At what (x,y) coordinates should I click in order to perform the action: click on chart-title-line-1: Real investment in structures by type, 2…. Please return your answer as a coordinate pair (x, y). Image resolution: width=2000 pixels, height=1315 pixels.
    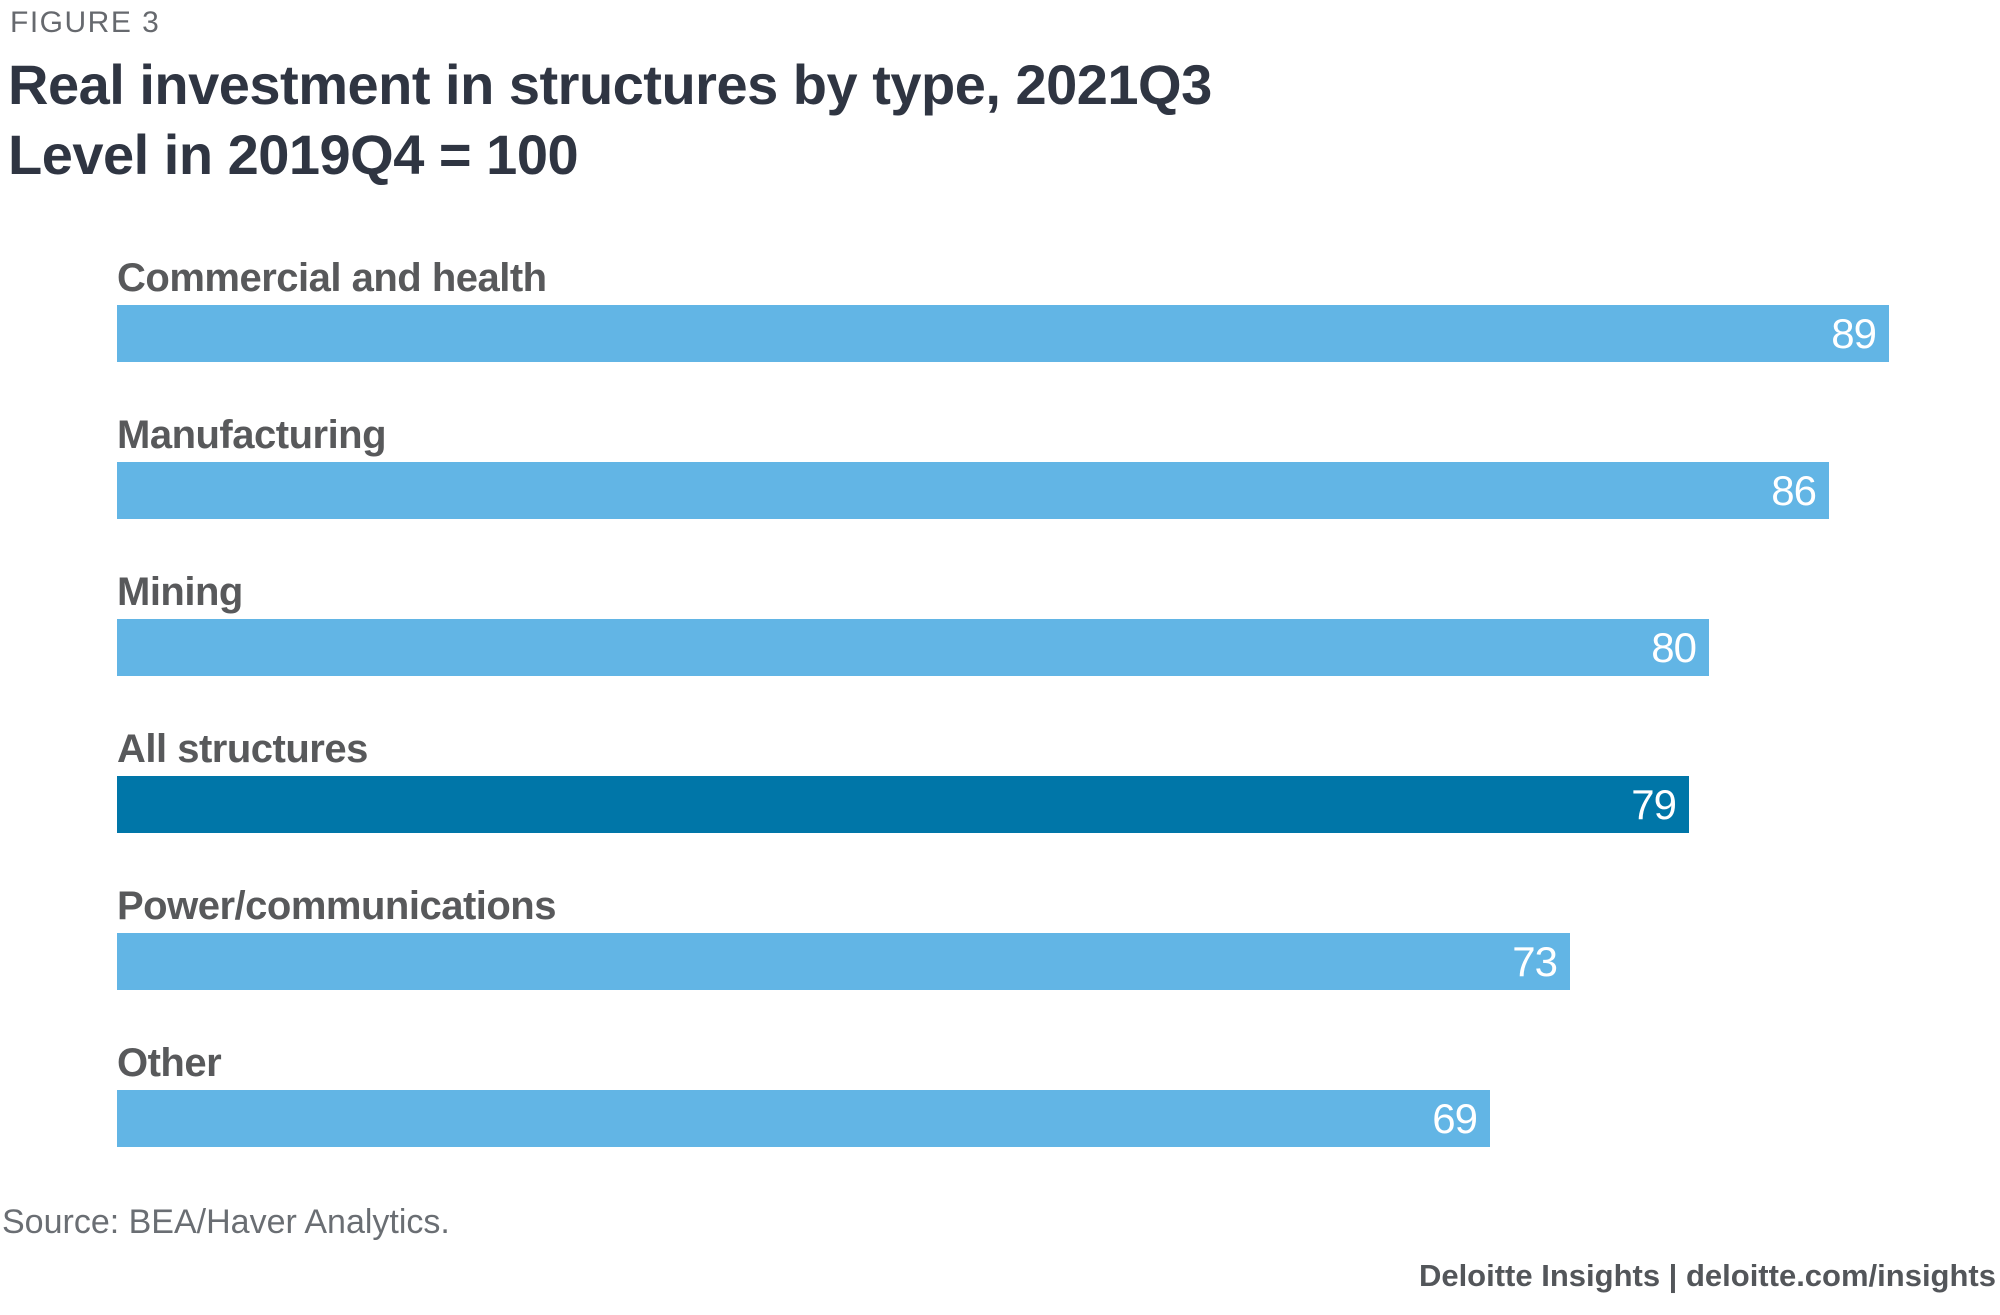
    Looking at the image, I should click on (610, 84).